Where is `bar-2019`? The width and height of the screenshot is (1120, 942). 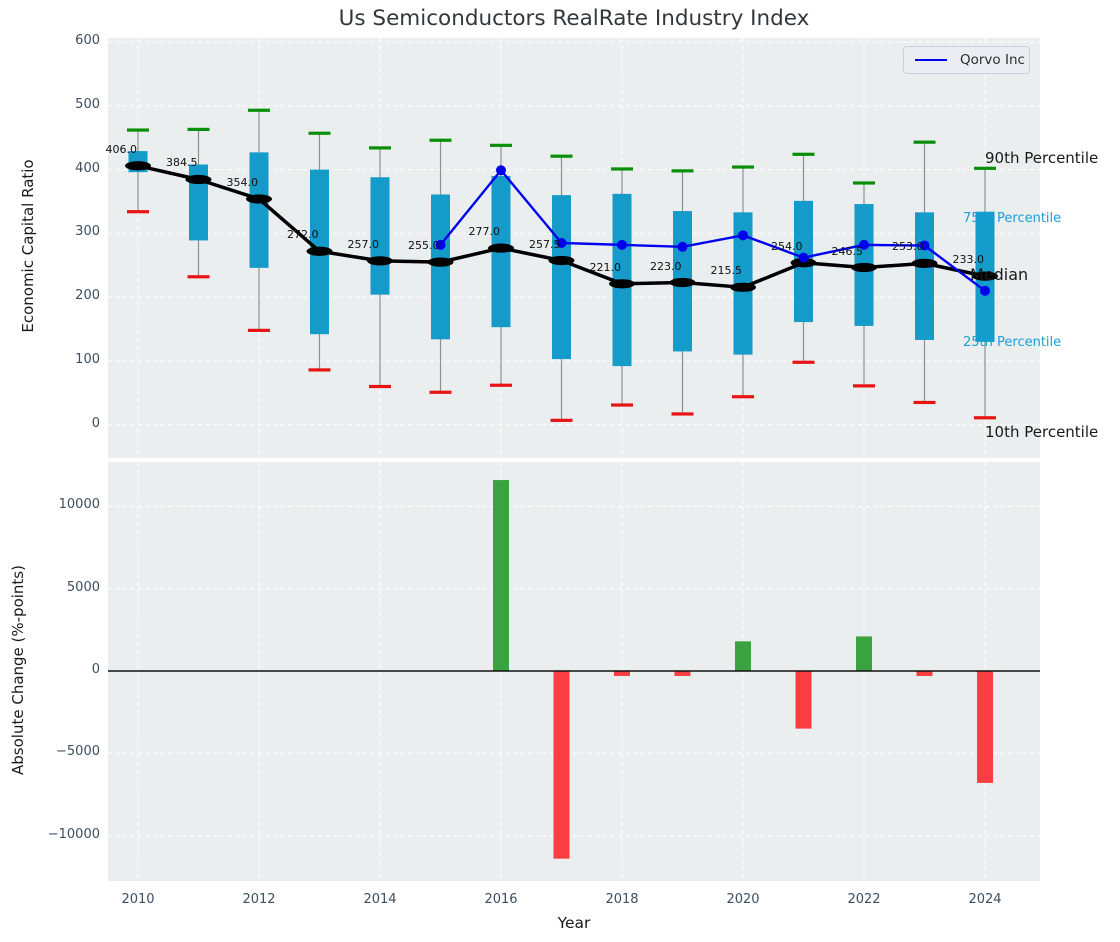
bar-2019 is located at coordinates (682, 673).